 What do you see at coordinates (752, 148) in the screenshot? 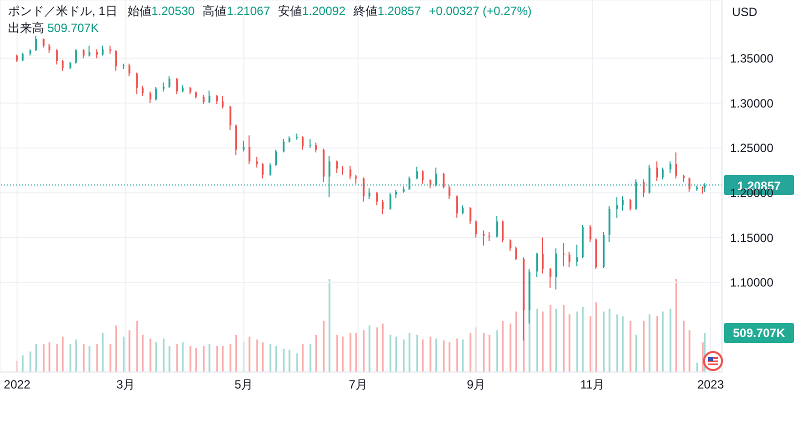
I see `y-tick-label: 1.25000` at bounding box center [752, 148].